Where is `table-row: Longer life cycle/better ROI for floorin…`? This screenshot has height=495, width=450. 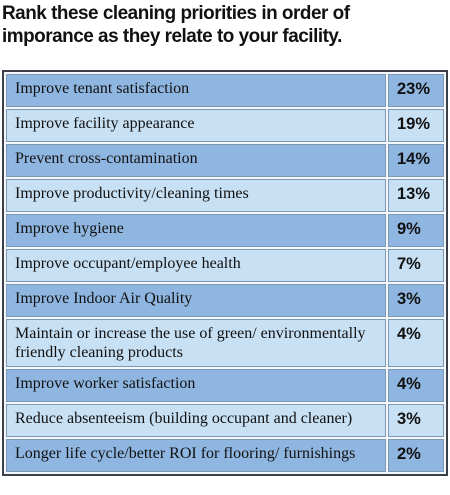 table-row: Longer life cycle/better ROI for floorin… is located at coordinates (225, 455).